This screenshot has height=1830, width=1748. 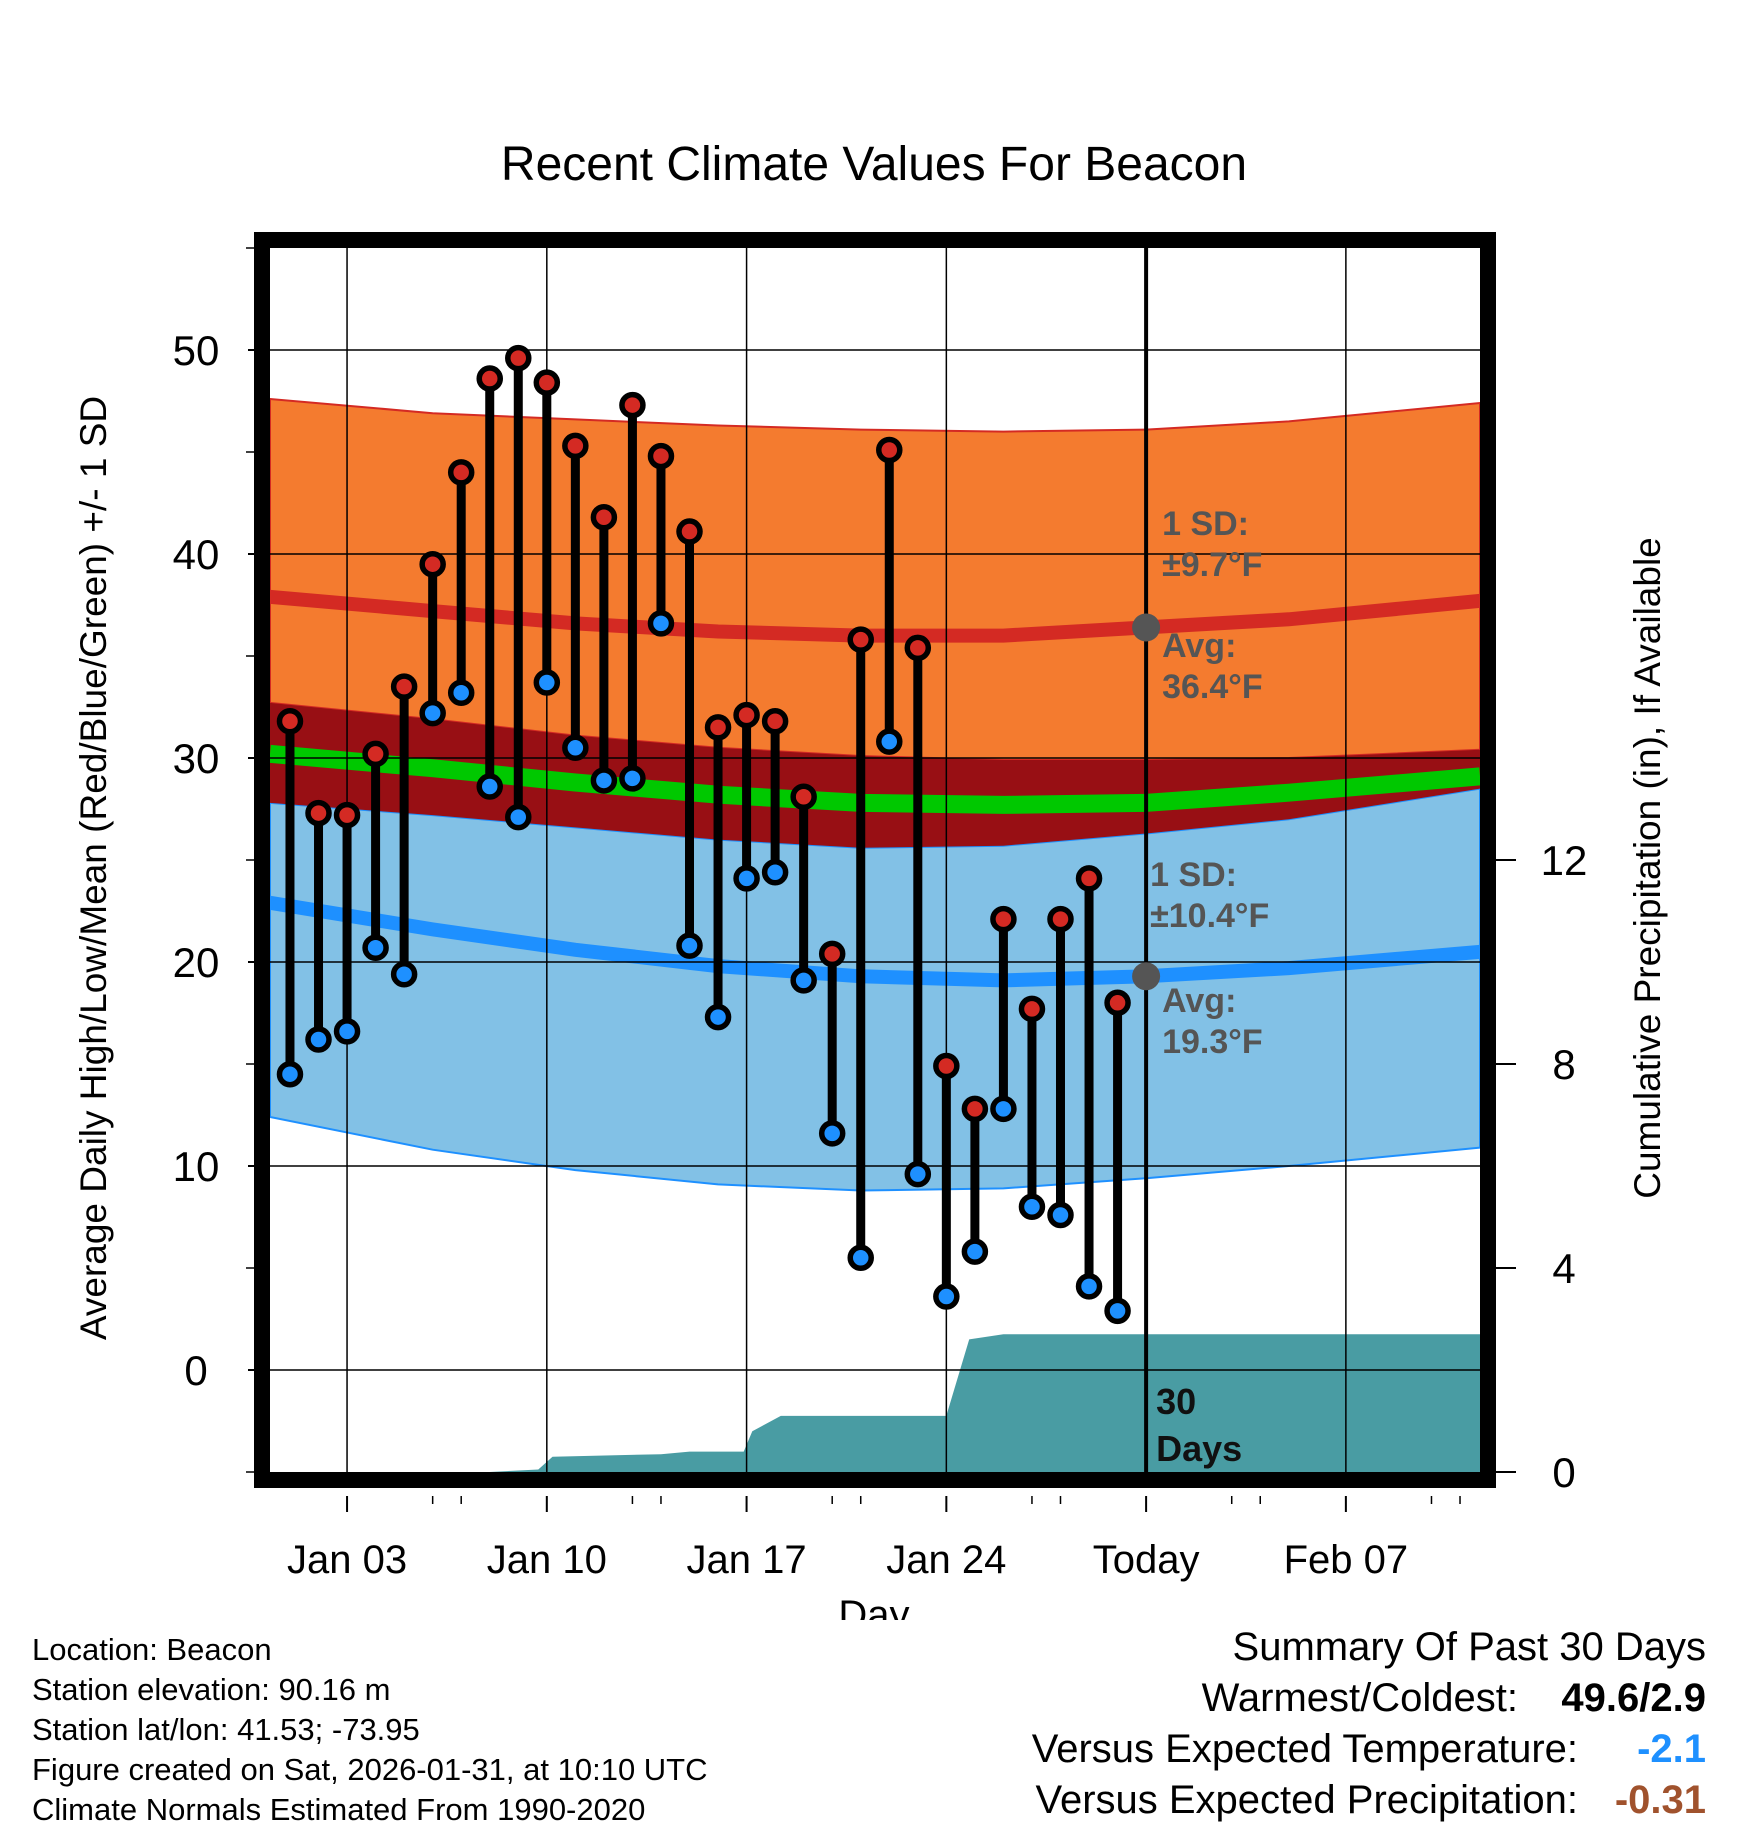 I want to click on high-sd-label: 1 SD:, so click(x=1205, y=524).